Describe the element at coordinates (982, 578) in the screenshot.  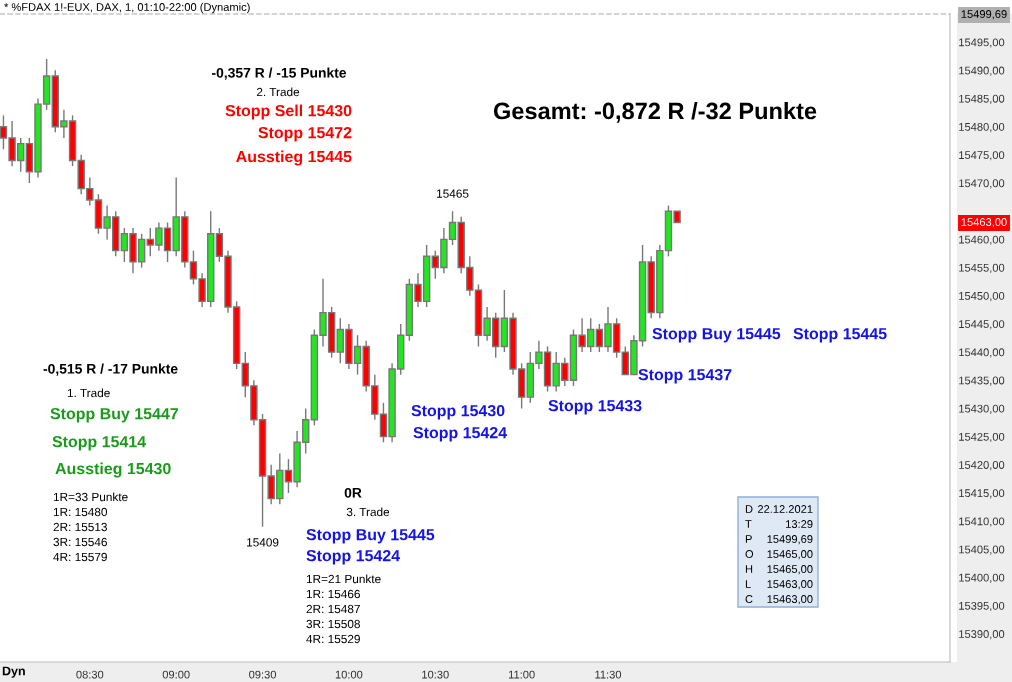
I see `y-tick-label: 15400,00` at that location.